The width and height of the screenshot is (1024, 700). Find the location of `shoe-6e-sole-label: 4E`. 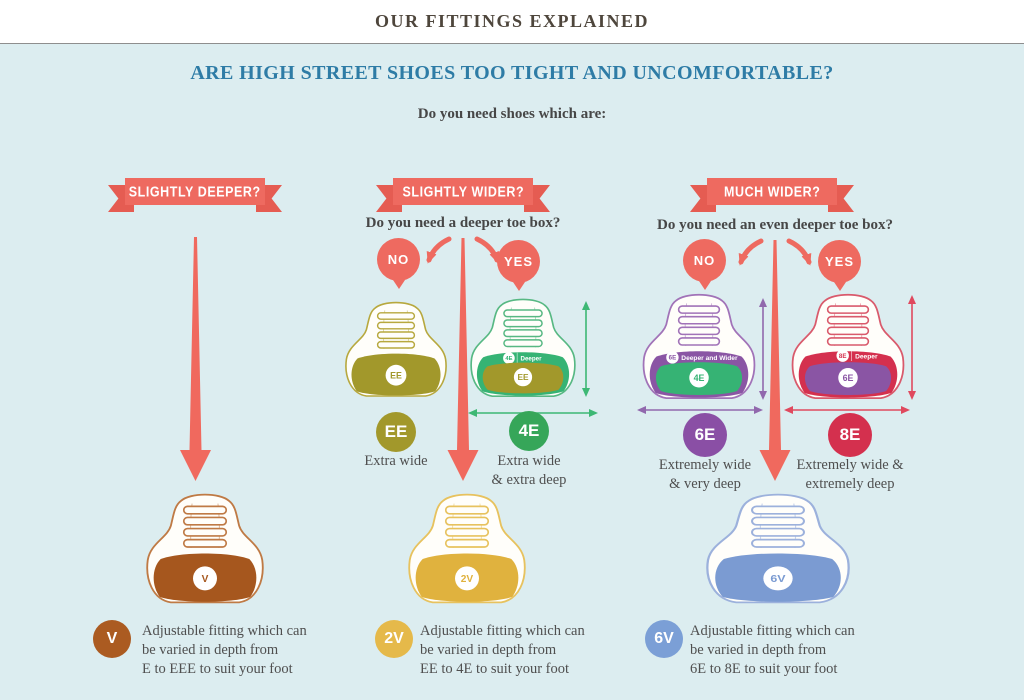

shoe-6e-sole-label: 4E is located at coordinates (699, 378).